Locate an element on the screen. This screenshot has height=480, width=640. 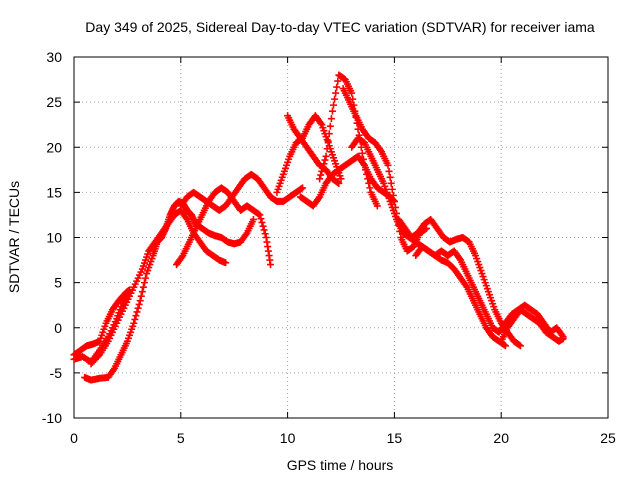
y-tick-label: 30 is located at coordinates (54, 57).